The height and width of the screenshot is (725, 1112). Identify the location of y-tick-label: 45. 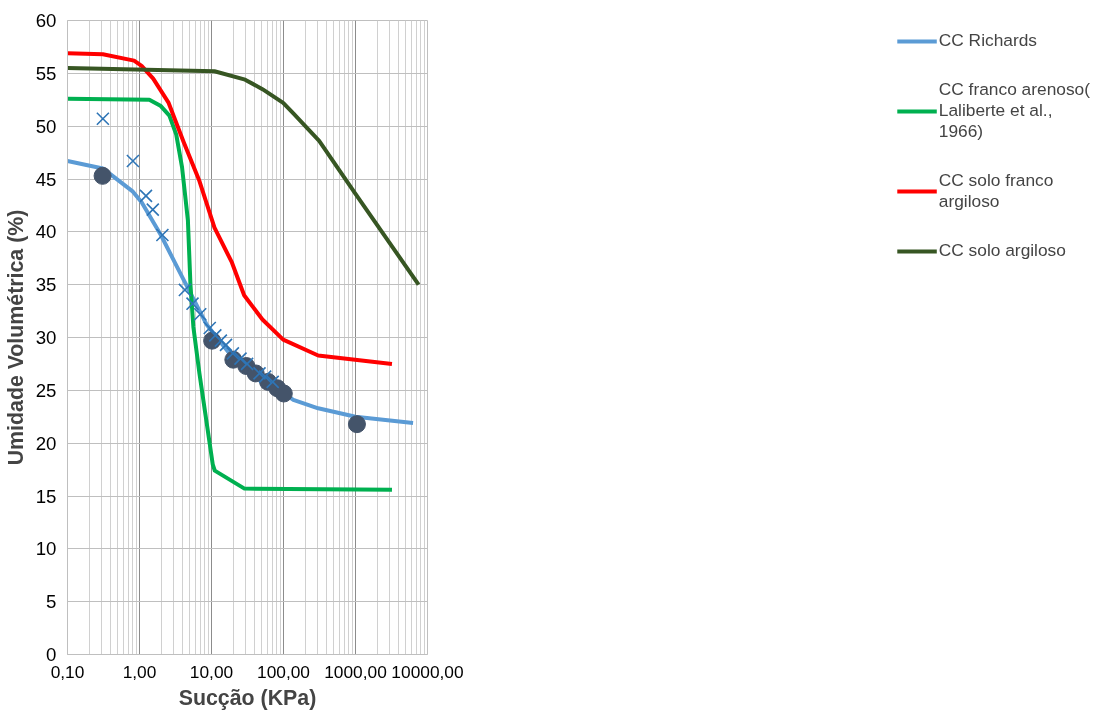
(46, 179).